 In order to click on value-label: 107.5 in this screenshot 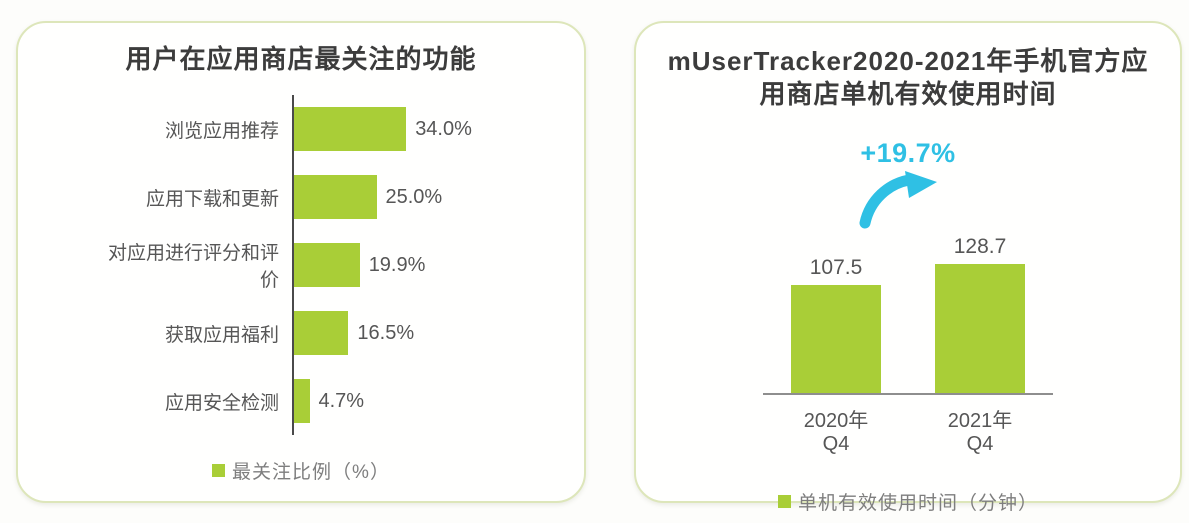, I will do `click(836, 267)`.